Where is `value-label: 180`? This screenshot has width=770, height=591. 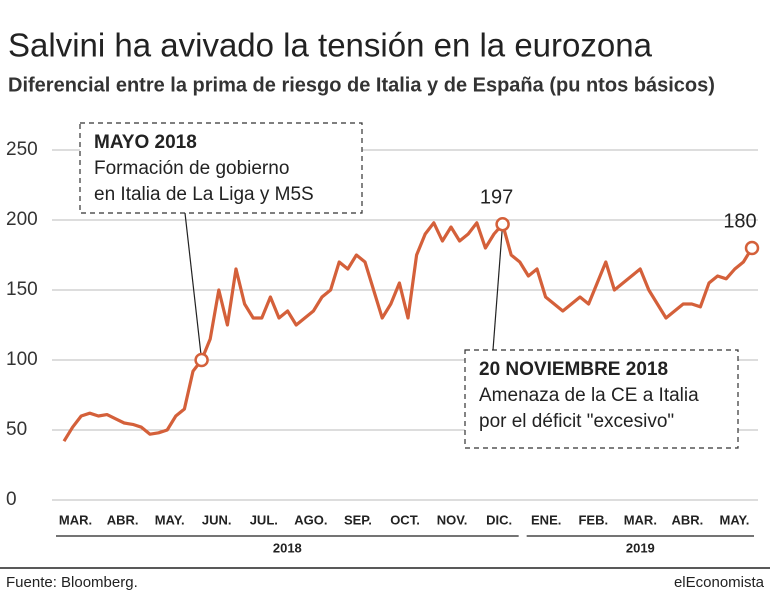
value-label: 180 is located at coordinates (739, 221).